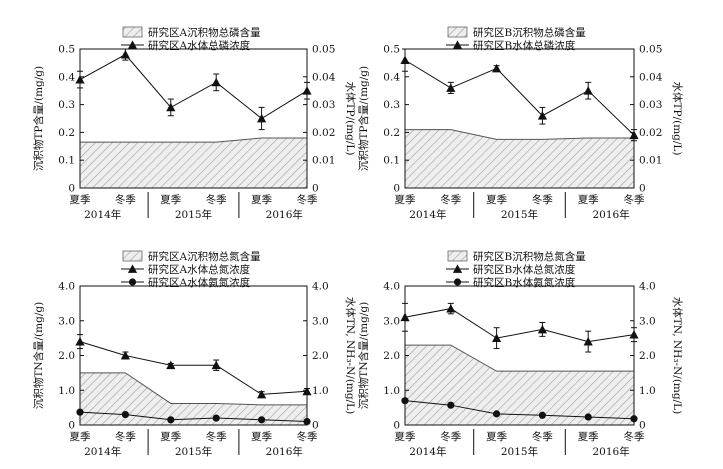  Describe the element at coordinates (363, 118) in the screenshot. I see `y-axis-left-title: 沉积物TP含量/(mg/g)` at that location.